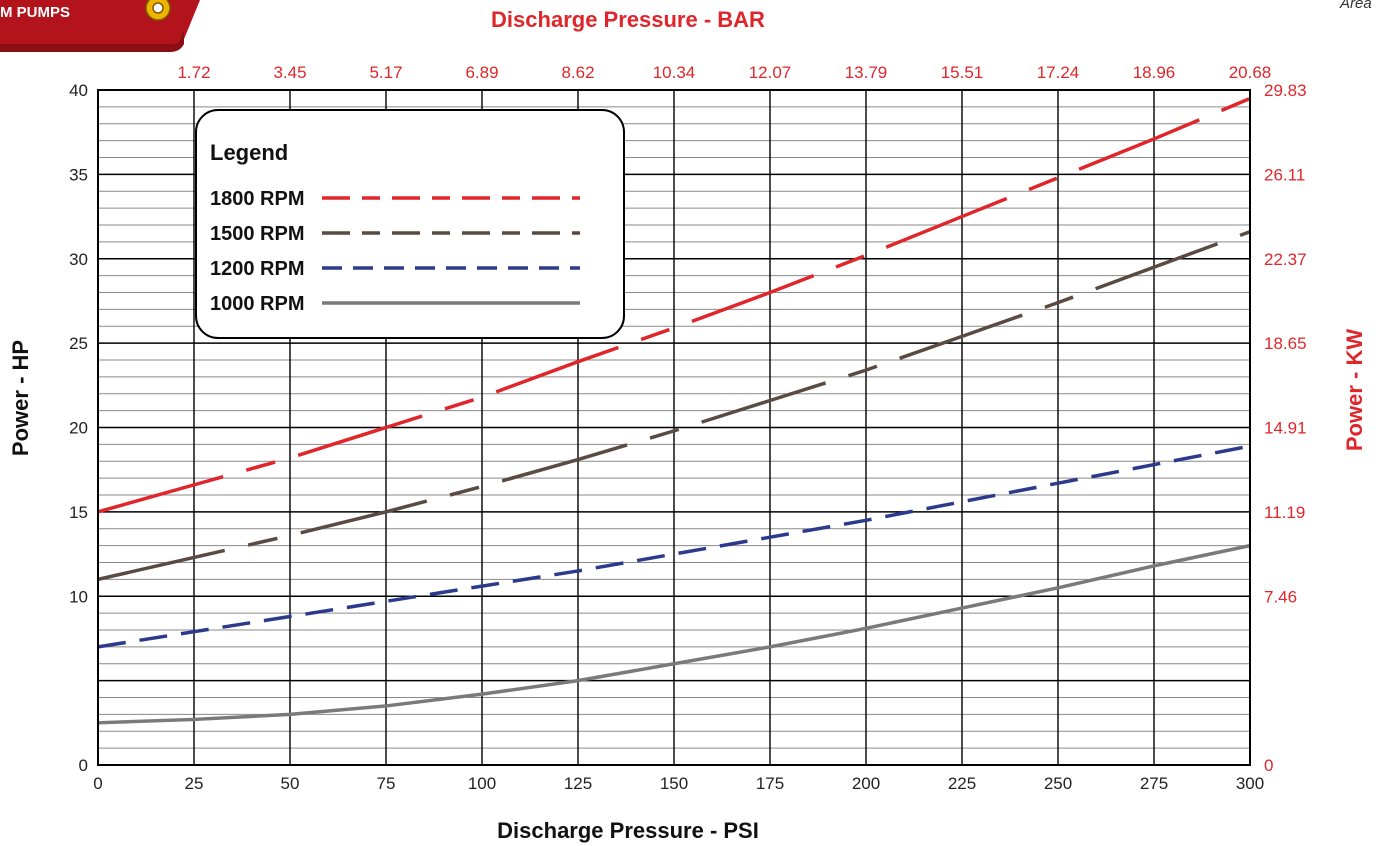 The height and width of the screenshot is (846, 1386). Describe the element at coordinates (78, 512) in the screenshot. I see `y-tick-label: 15` at that location.